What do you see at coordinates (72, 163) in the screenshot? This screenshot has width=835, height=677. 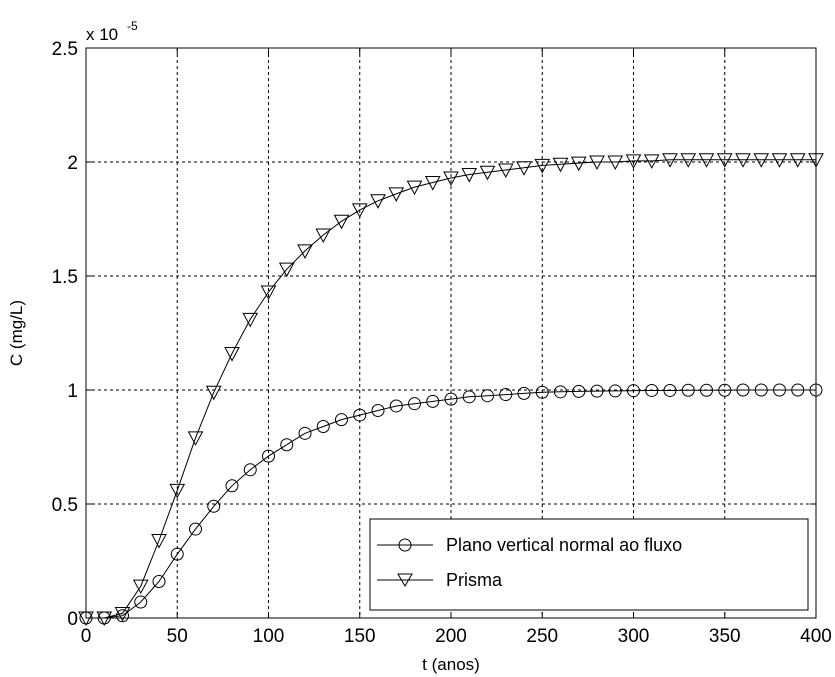 I see `y-tick-label: 2` at bounding box center [72, 163].